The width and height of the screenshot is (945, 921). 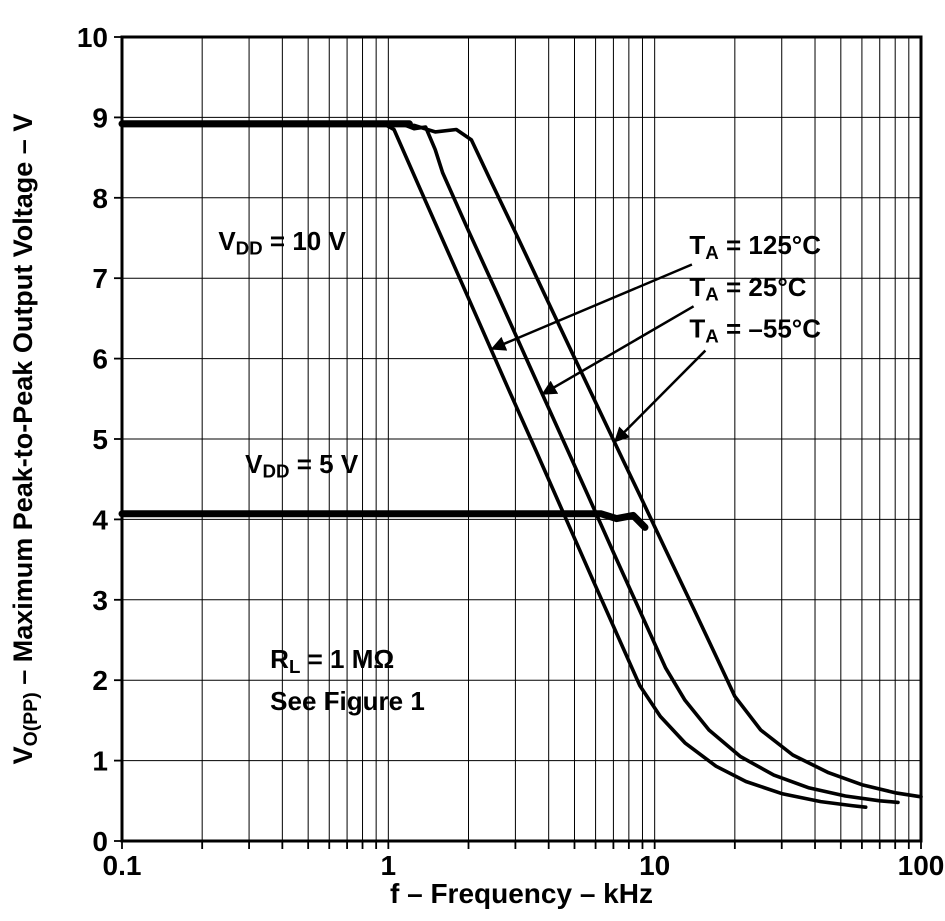 What do you see at coordinates (100, 198) in the screenshot?
I see `y-tick-label: 8` at bounding box center [100, 198].